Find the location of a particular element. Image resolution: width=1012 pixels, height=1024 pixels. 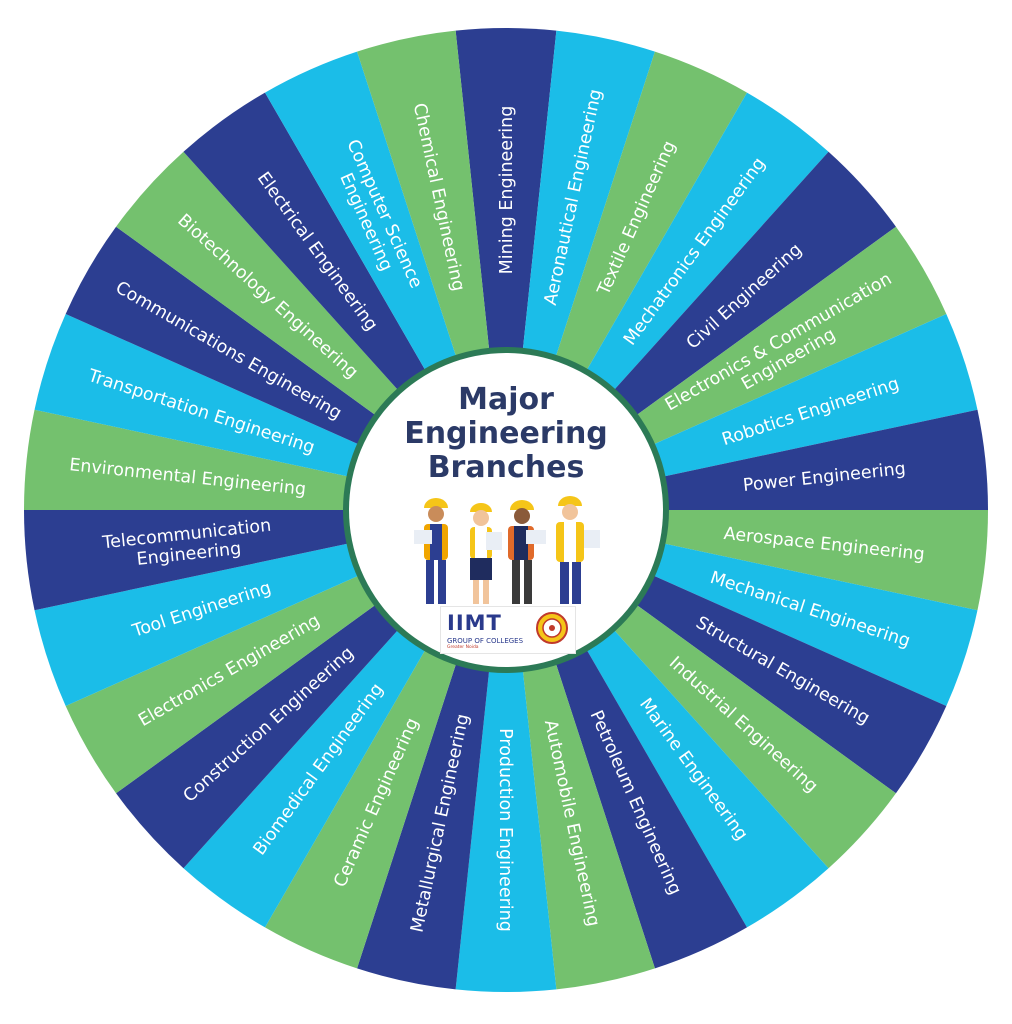

label-line: Production Engineering is located at coordinates (505, 830).